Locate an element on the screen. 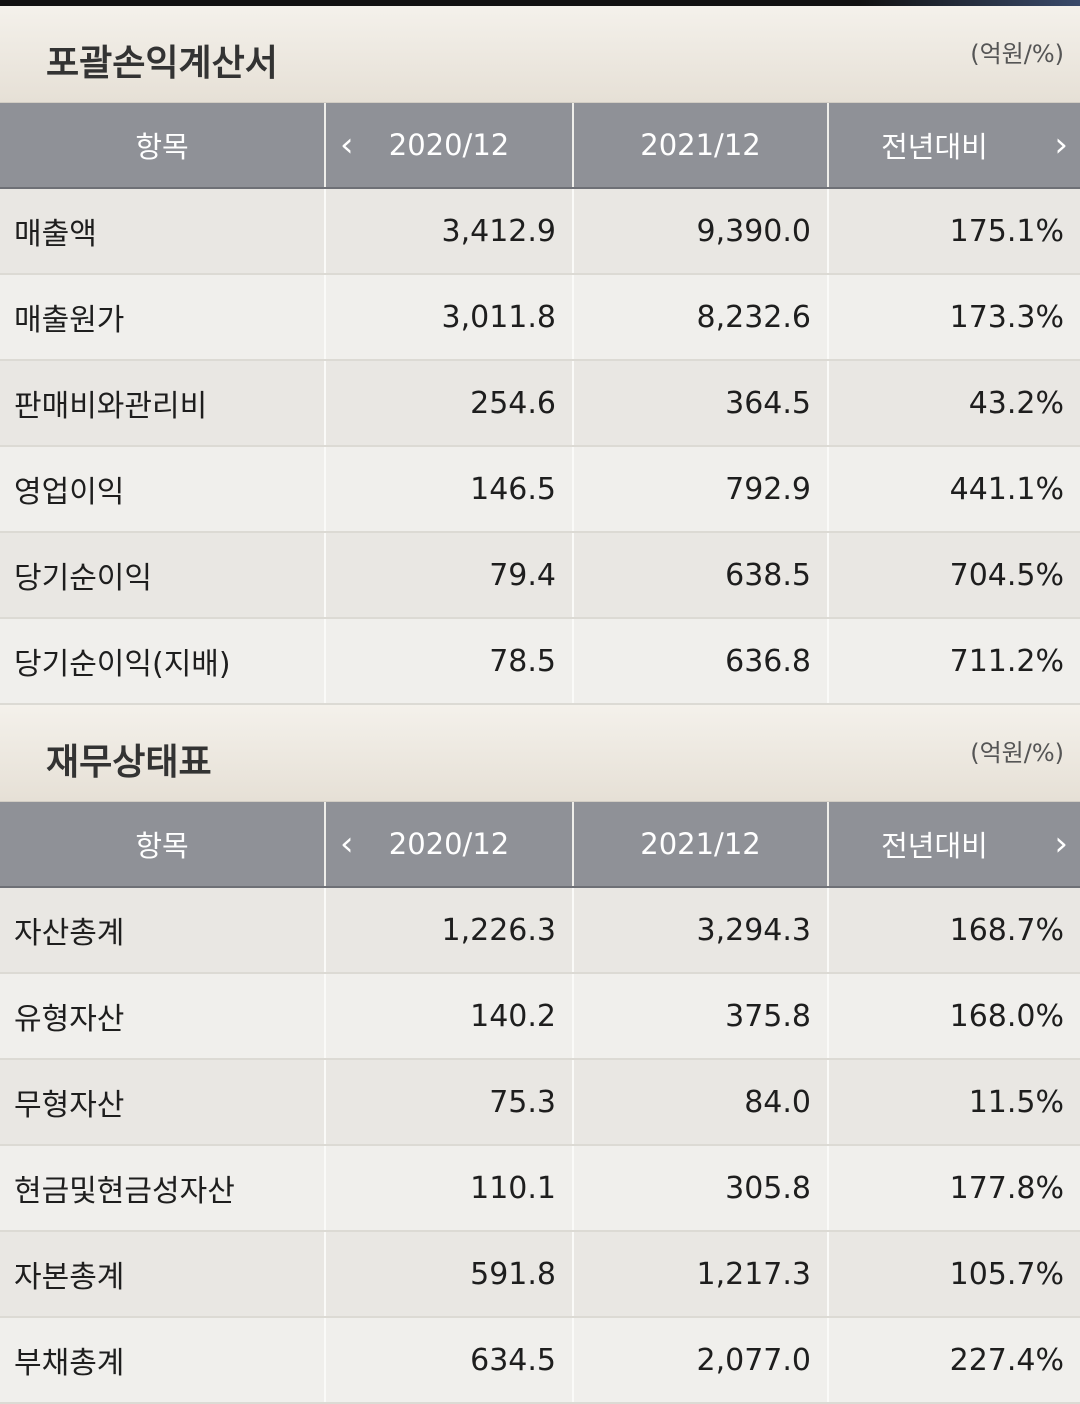 The width and height of the screenshot is (1080, 1404). table-row: 부채총계 634.5 2,077.0 227.4% is located at coordinates (540, 1360).